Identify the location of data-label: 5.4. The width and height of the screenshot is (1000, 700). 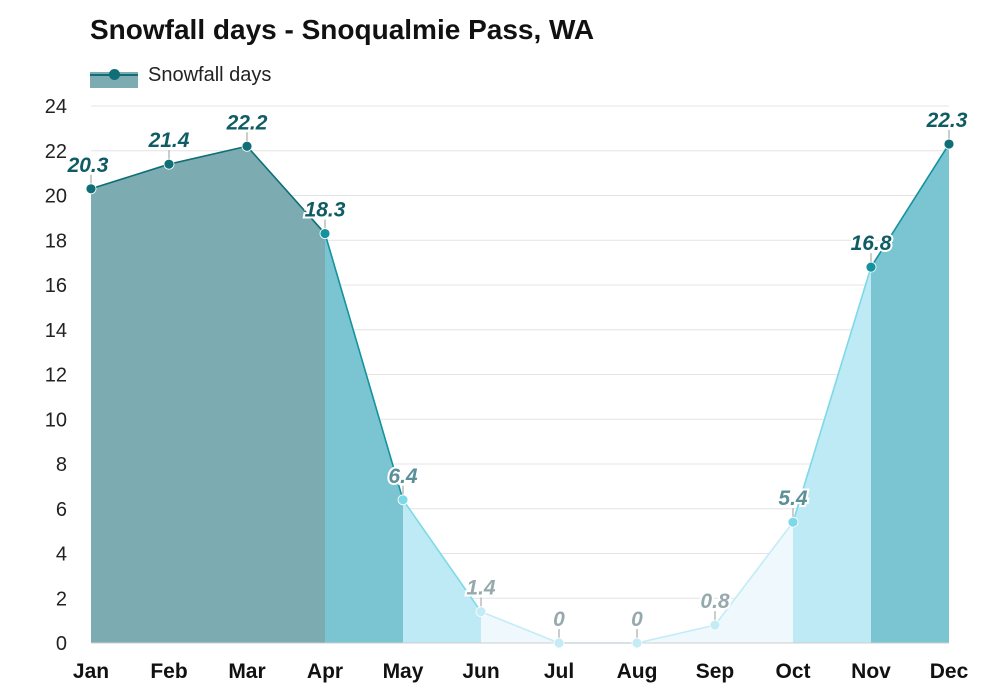
(793, 498).